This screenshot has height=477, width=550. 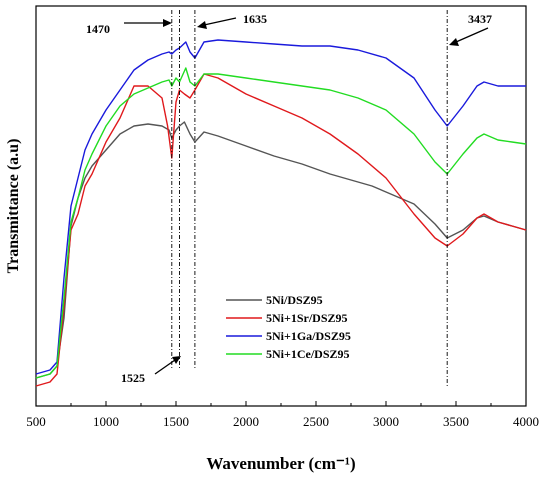 What do you see at coordinates (480, 19) in the screenshot?
I see `annotation-3437-label: 3437` at bounding box center [480, 19].